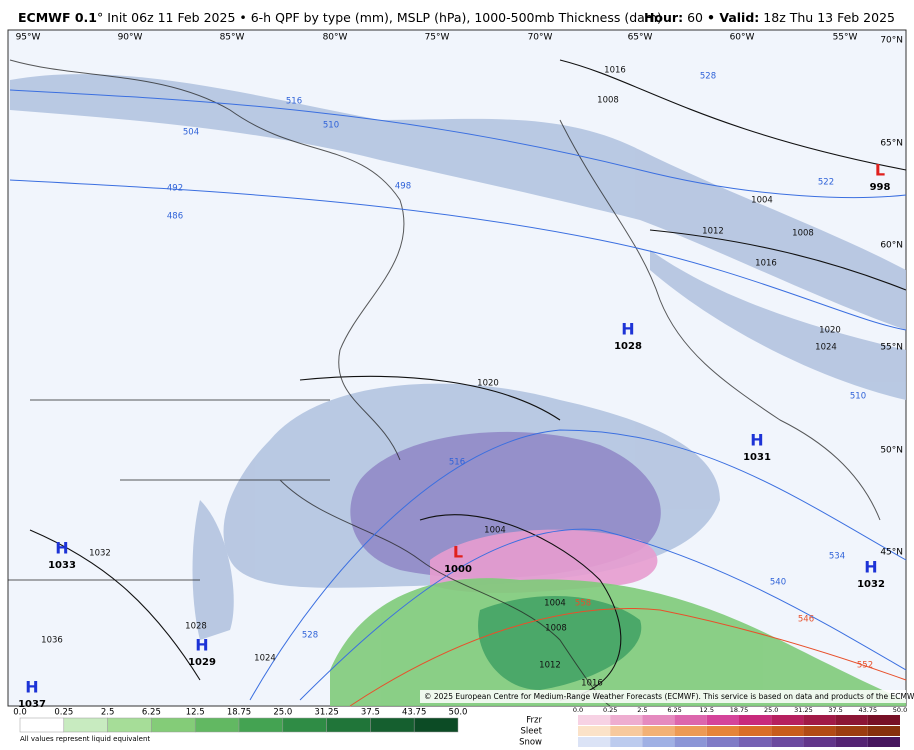  I want to click on precip-type-label: Sleet, so click(531, 732).